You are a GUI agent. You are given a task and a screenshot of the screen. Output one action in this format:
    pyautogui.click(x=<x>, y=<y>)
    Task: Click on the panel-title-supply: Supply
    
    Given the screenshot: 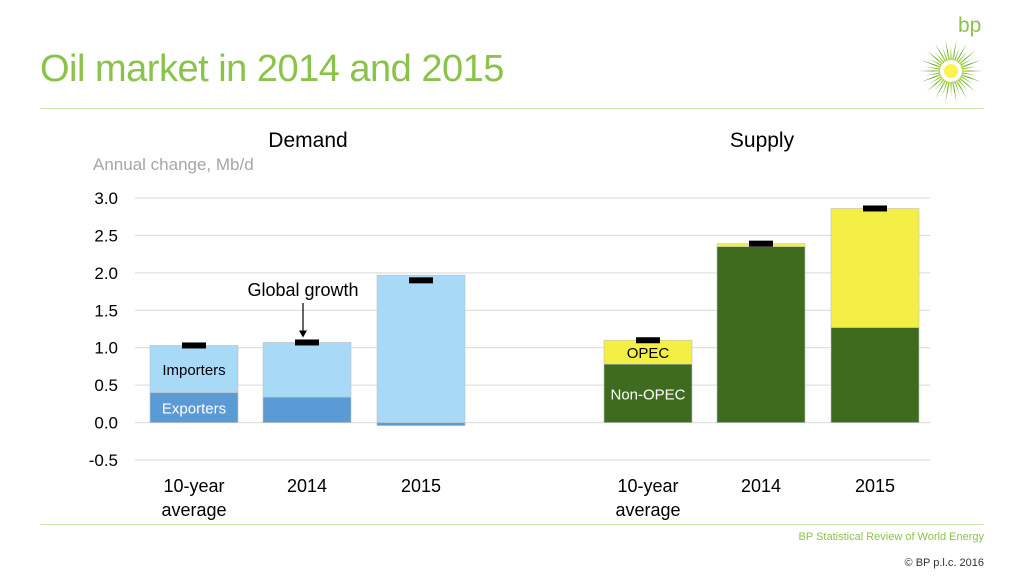 What is the action you would take?
    pyautogui.click(x=762, y=140)
    